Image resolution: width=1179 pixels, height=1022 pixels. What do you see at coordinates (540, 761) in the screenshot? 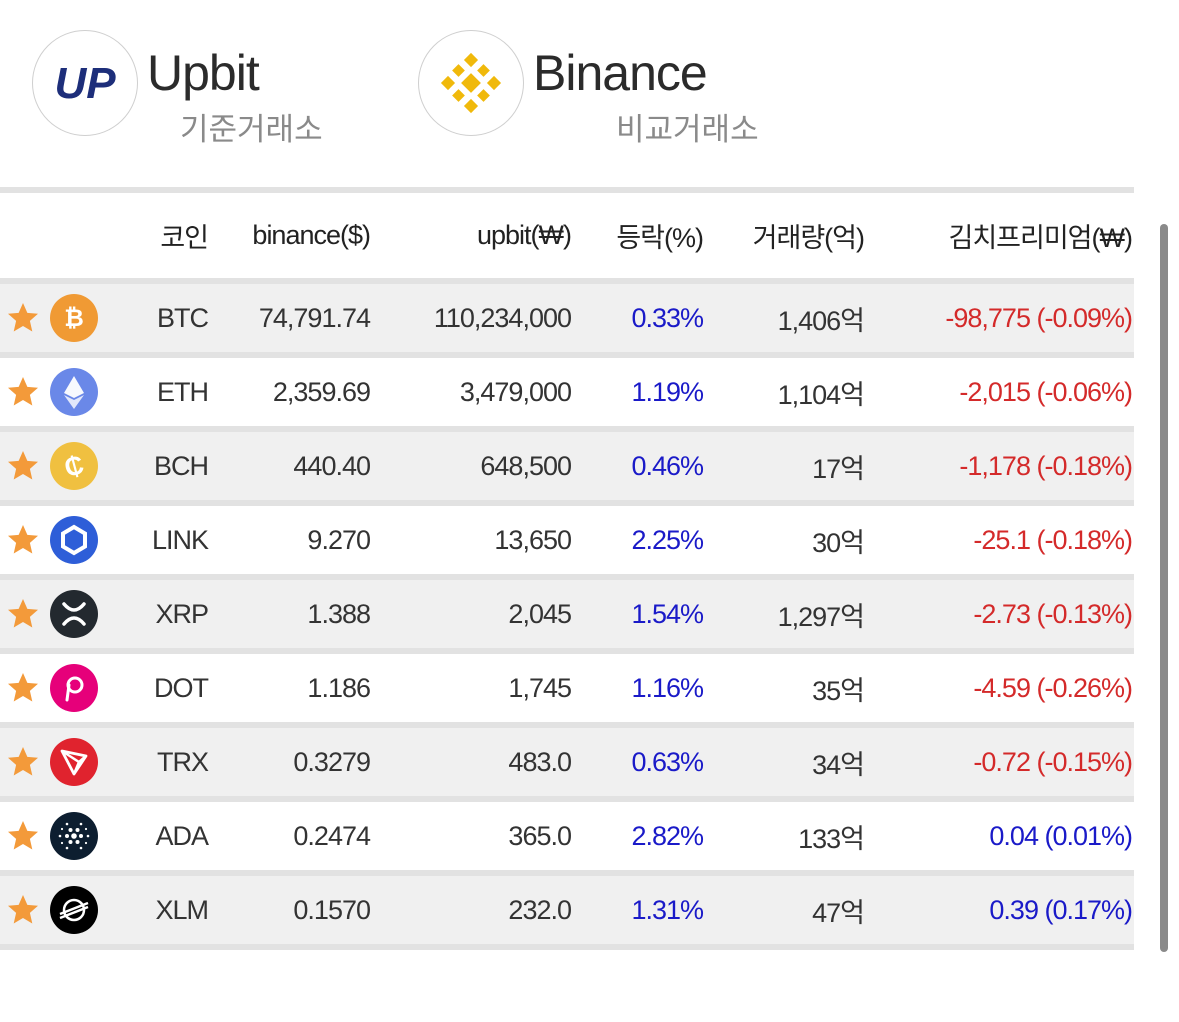
I see `upbit-price: 483.0` at bounding box center [540, 761].